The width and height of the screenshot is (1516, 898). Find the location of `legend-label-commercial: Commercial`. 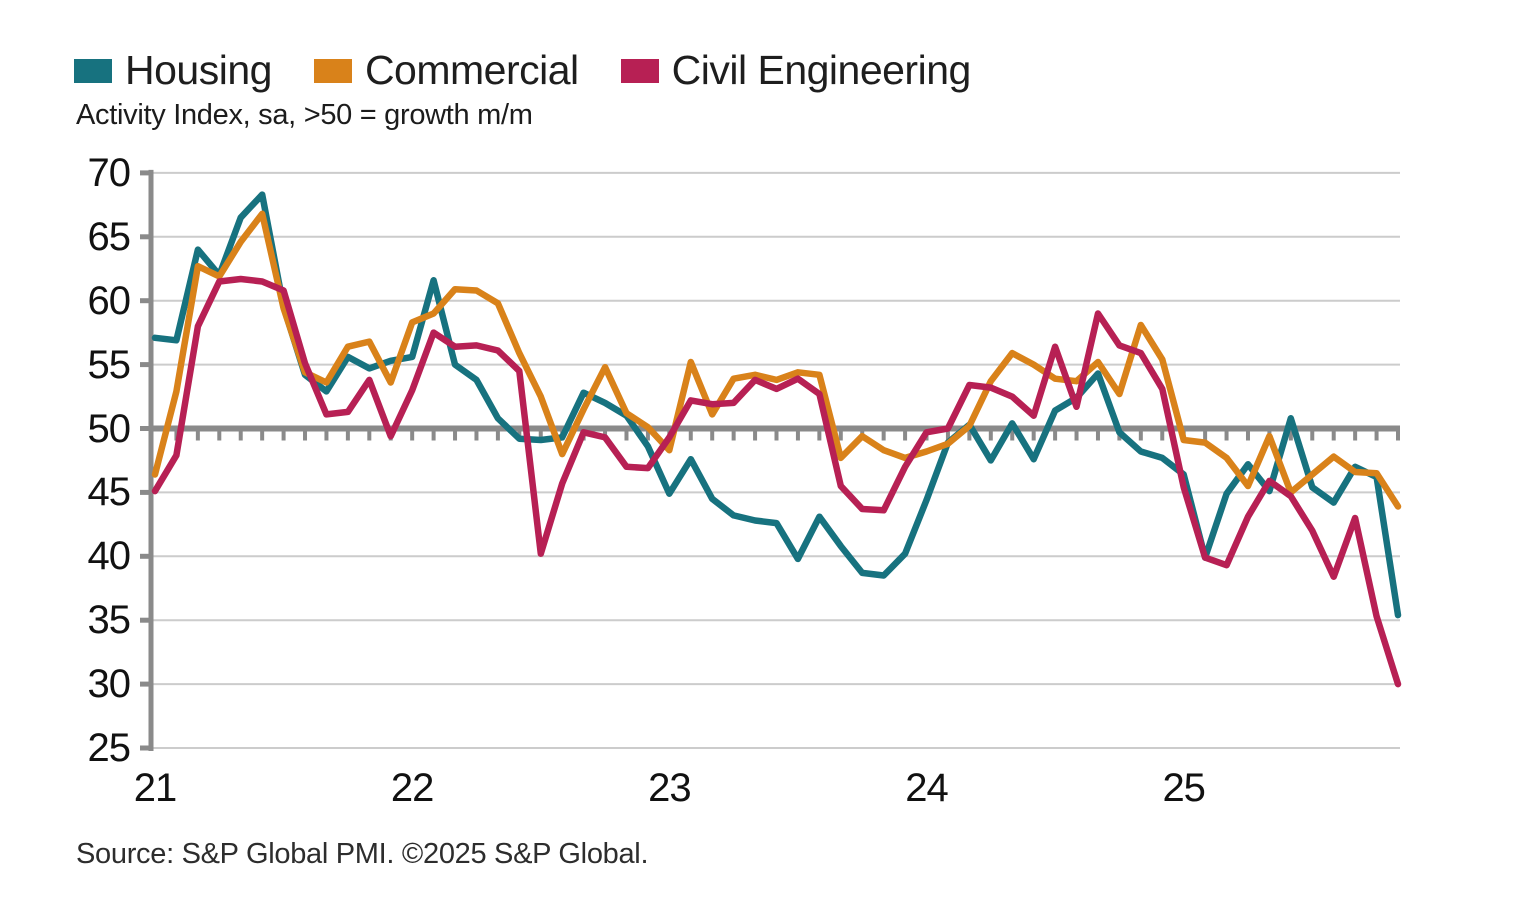

legend-label-commercial: Commercial is located at coordinates (471, 70).